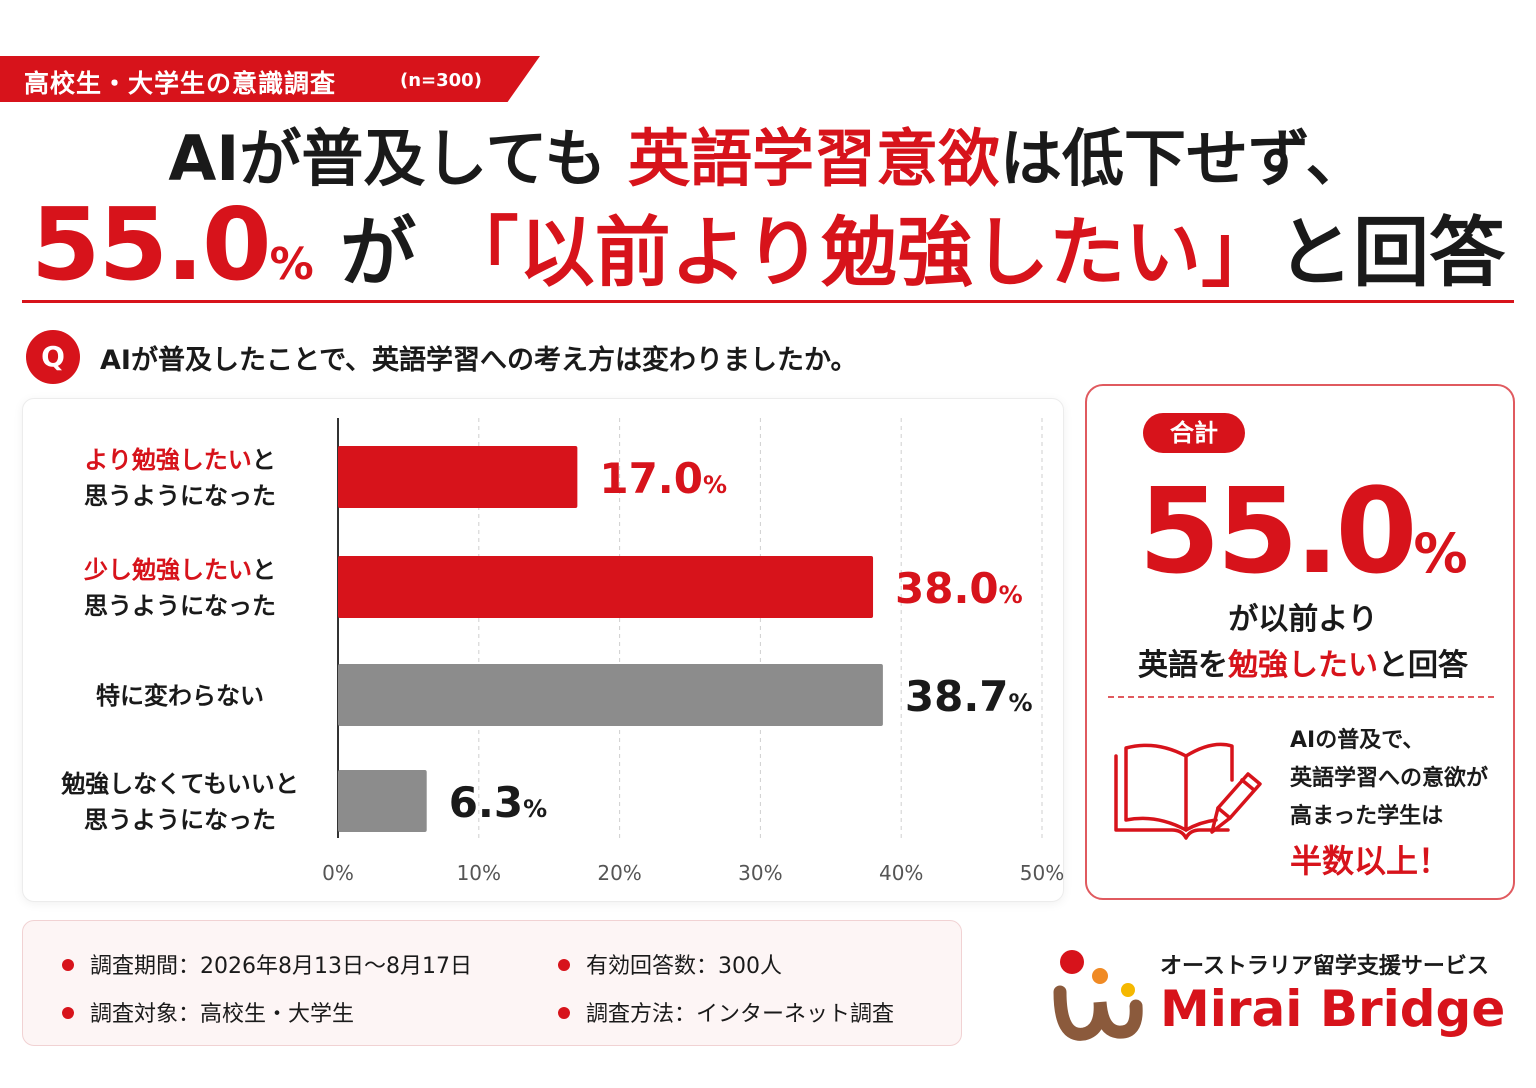  Describe the element at coordinates (684, 966) in the screenshot. I see `survey-responses-text: 有効回答数：300人` at that location.